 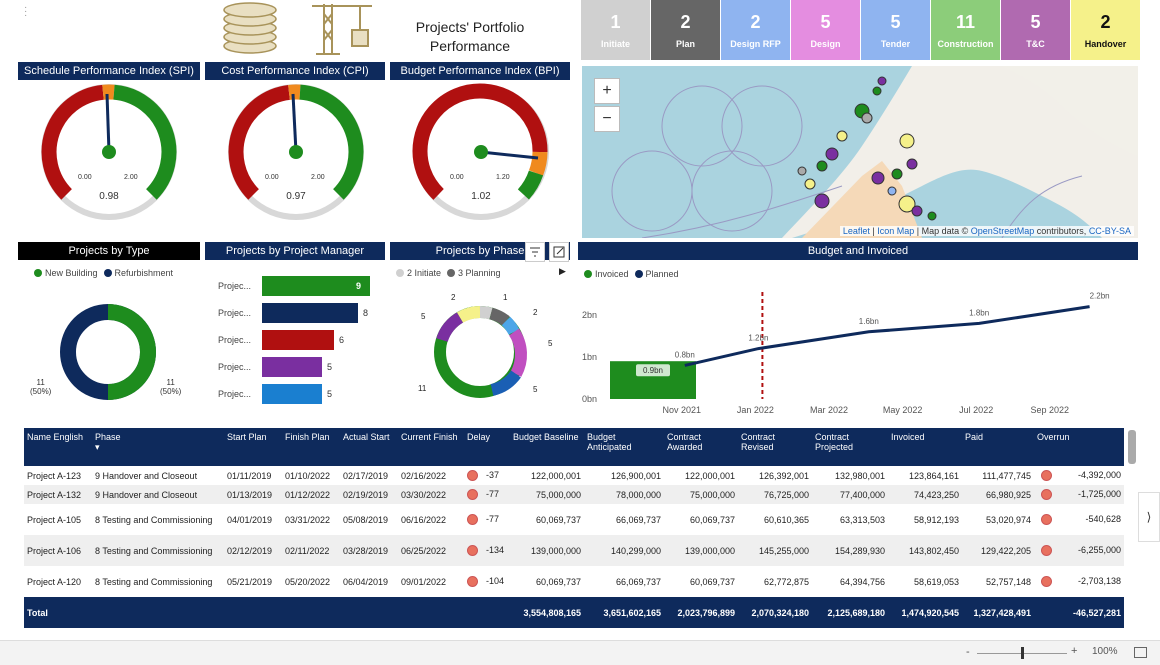 I want to click on phase-tile: 5 T&C, so click(x=1035, y=30).